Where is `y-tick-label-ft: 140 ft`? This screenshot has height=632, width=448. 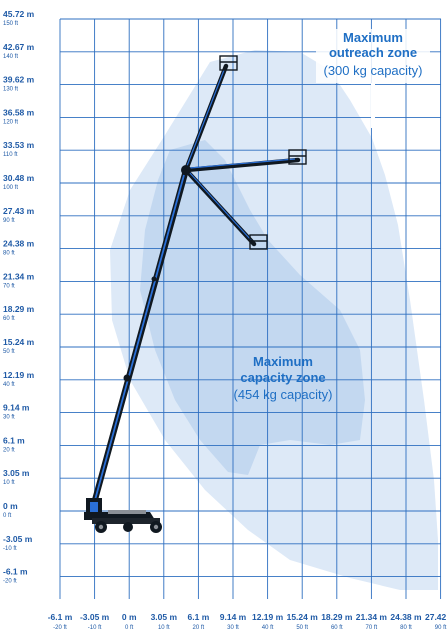 y-tick-label-ft: 140 ft is located at coordinates (10, 57).